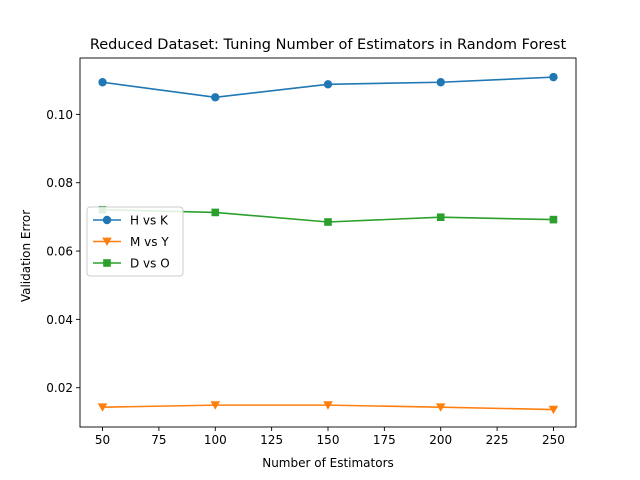 The height and width of the screenshot is (480, 640). I want to click on y-axis-title: Validation Error, so click(26, 256).